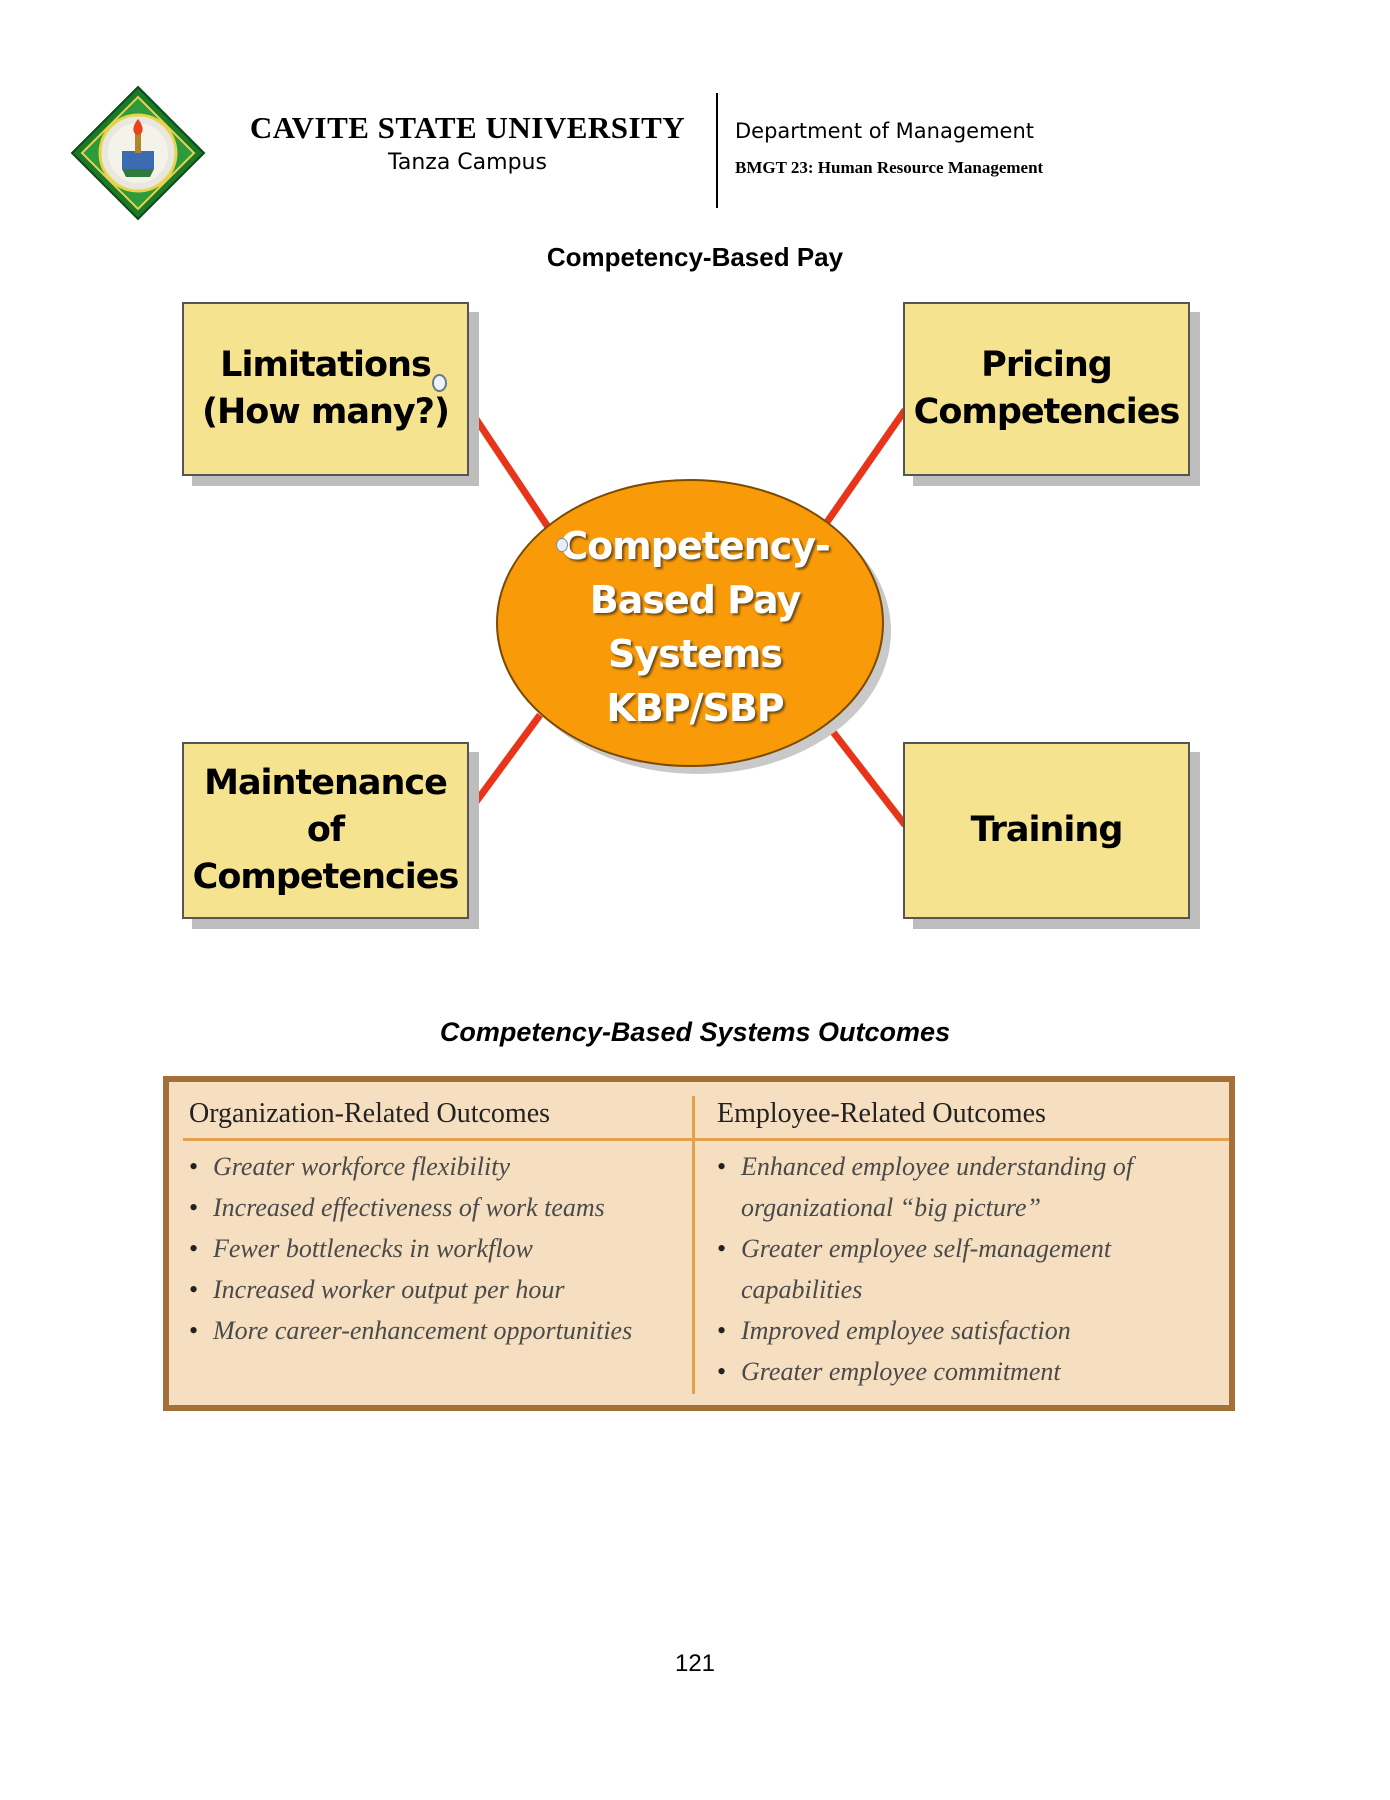 Image resolution: width=1390 pixels, height=1800 pixels. I want to click on box-limitations-line-1: Limitations, so click(326, 364).